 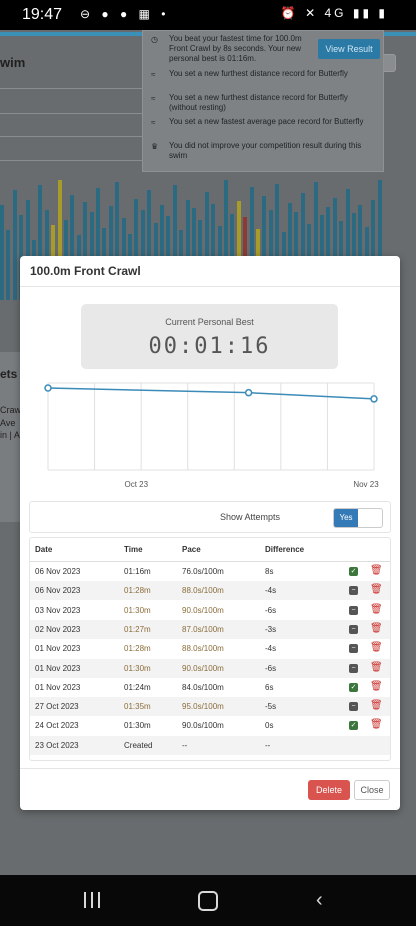 I want to click on cell-difference: --, so click(x=268, y=745).